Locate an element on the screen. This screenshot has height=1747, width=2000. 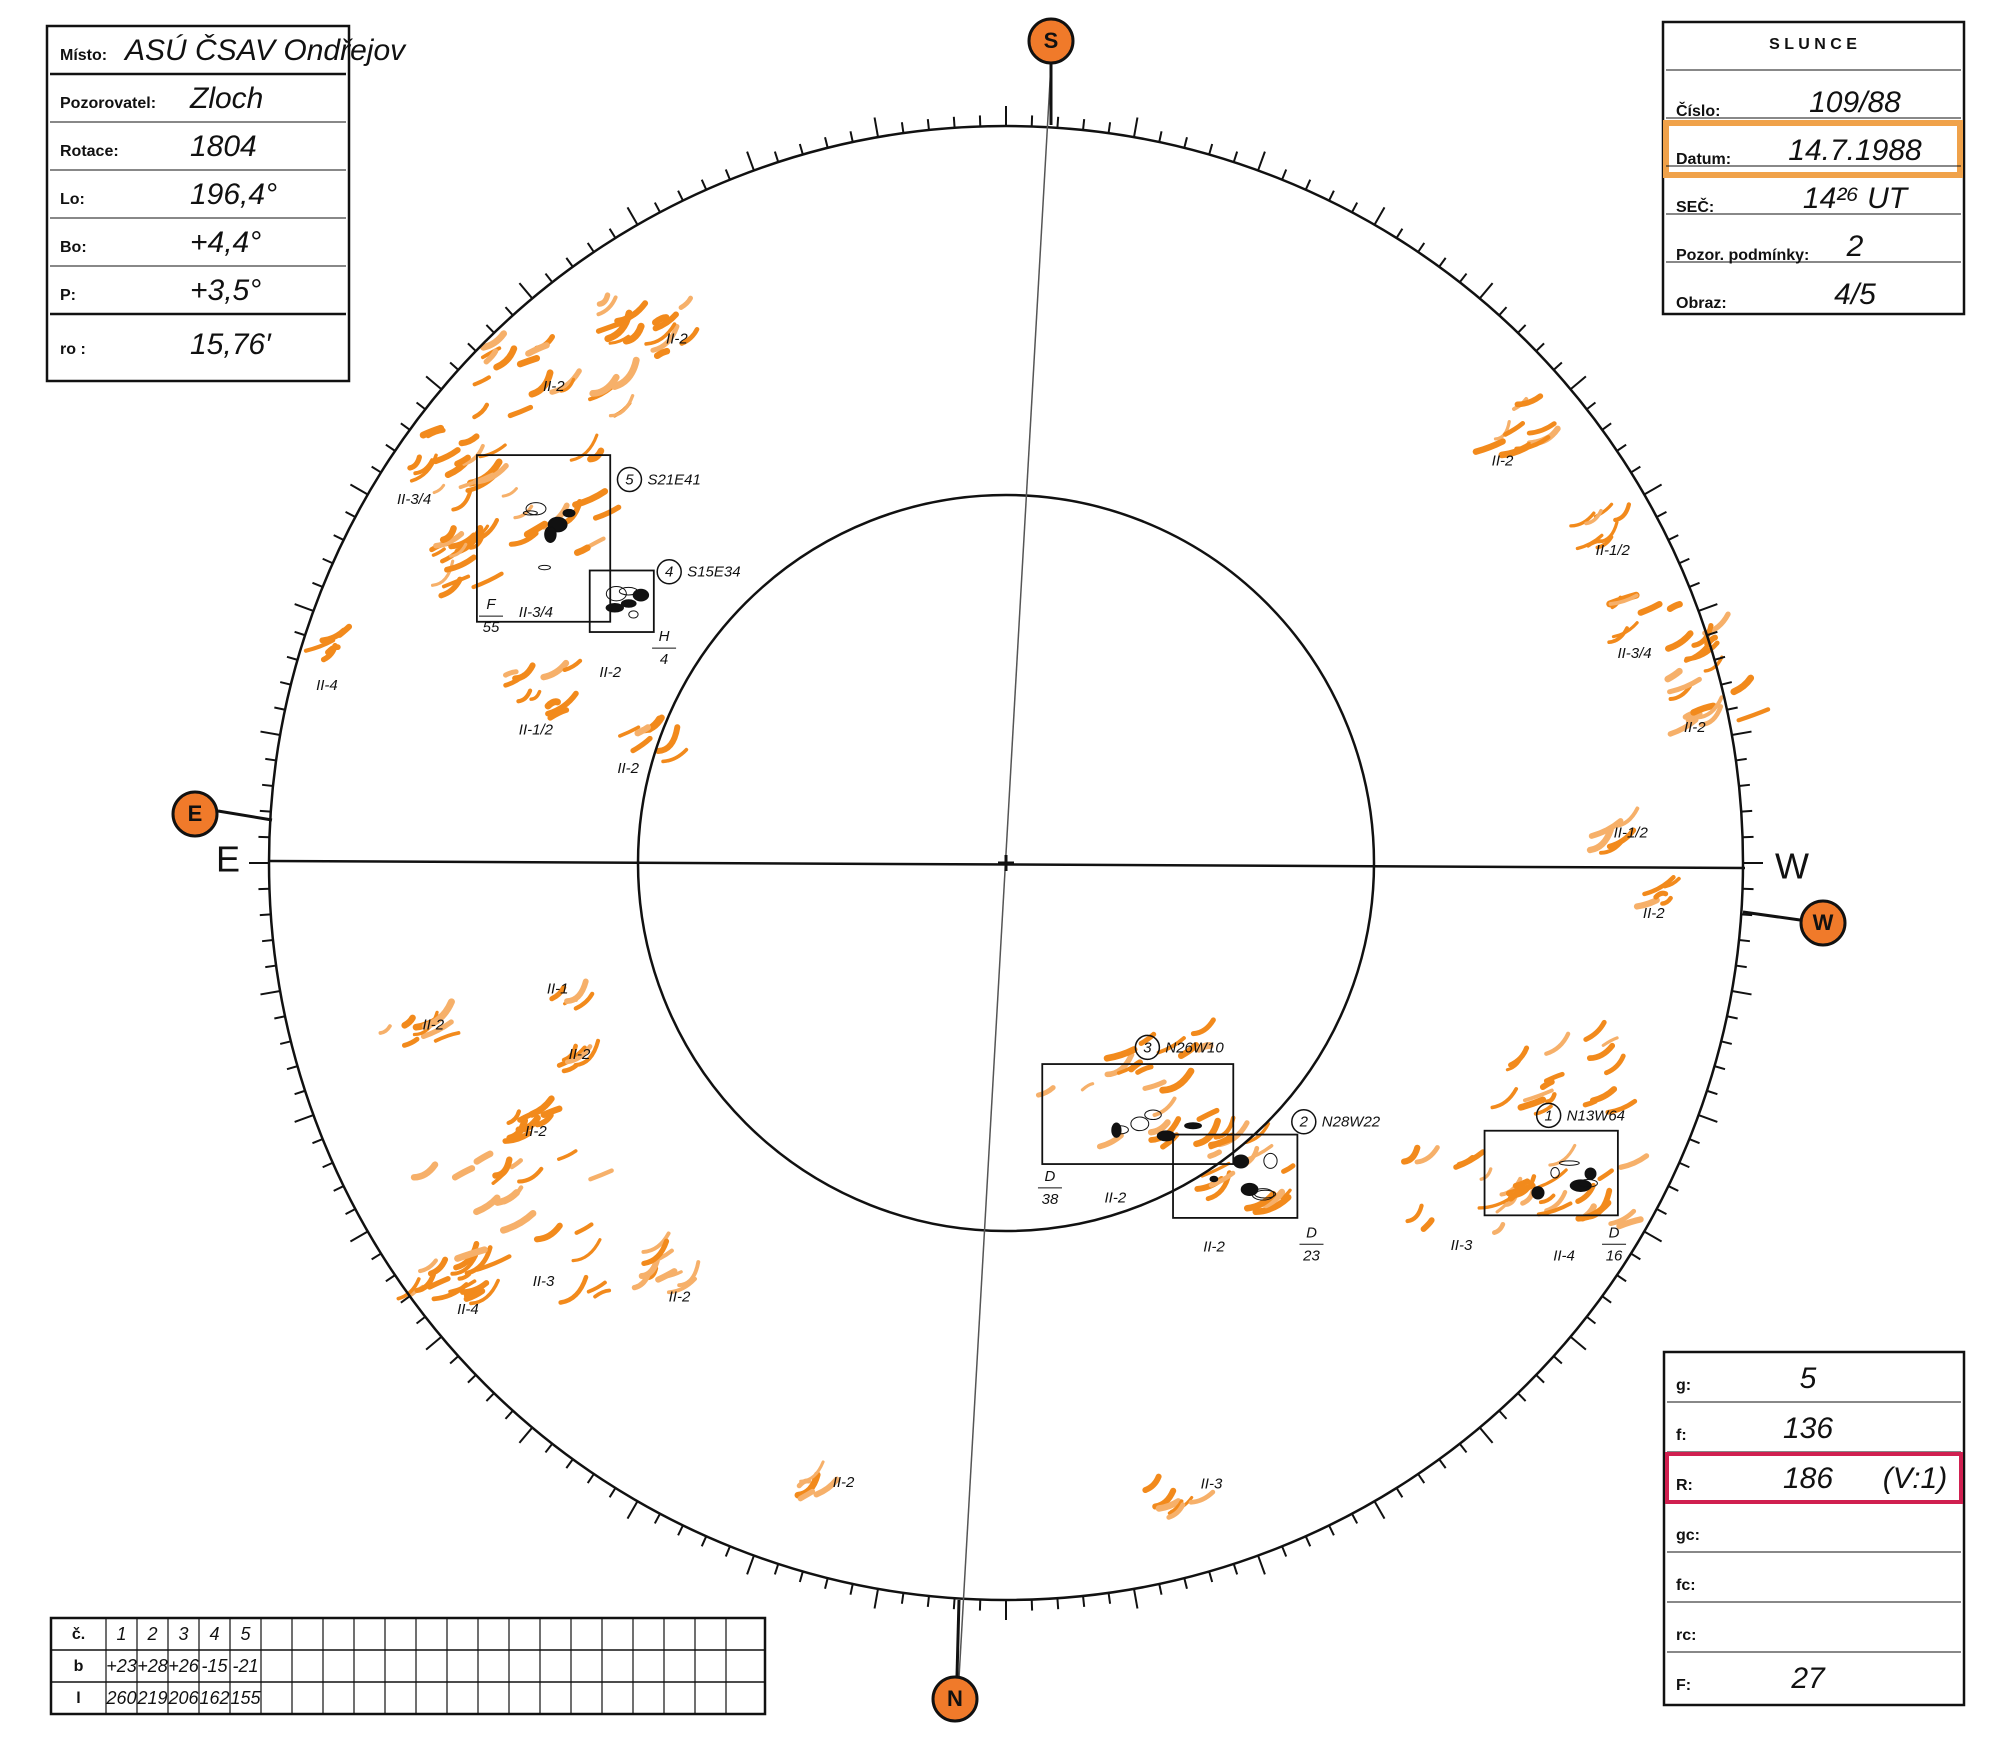
axis-letter: E is located at coordinates (228, 859).